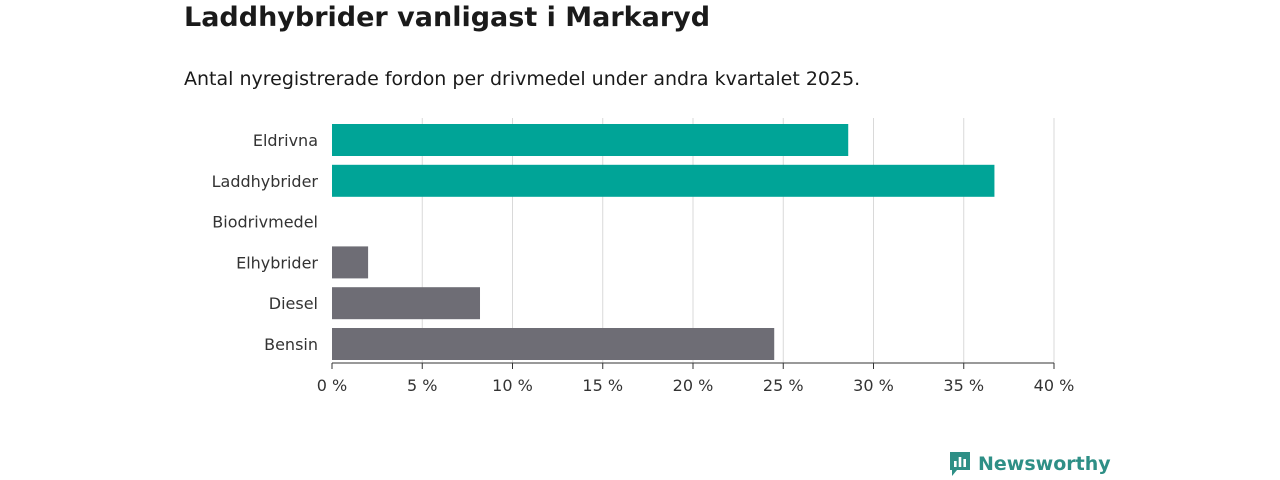 This screenshot has height=480, width=1280. Describe the element at coordinates (293, 303) in the screenshot. I see `category-label-diesel: Diesel` at that location.